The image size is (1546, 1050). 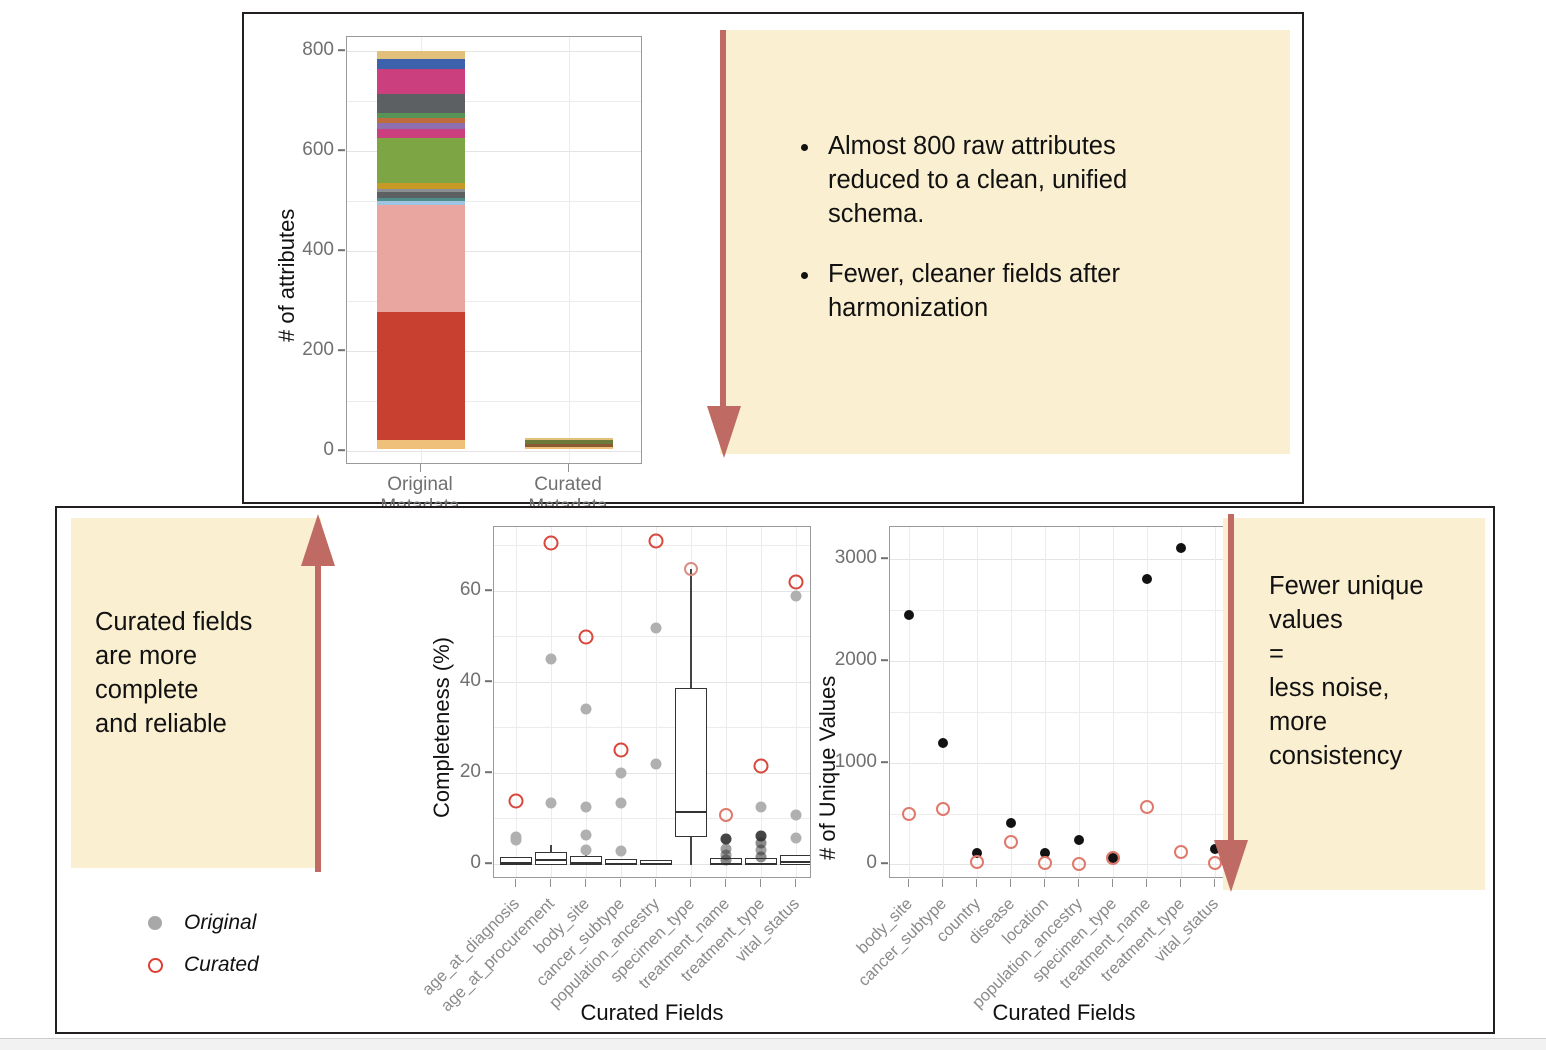 What do you see at coordinates (470, 589) in the screenshot?
I see `ytick-label: 60` at bounding box center [470, 589].